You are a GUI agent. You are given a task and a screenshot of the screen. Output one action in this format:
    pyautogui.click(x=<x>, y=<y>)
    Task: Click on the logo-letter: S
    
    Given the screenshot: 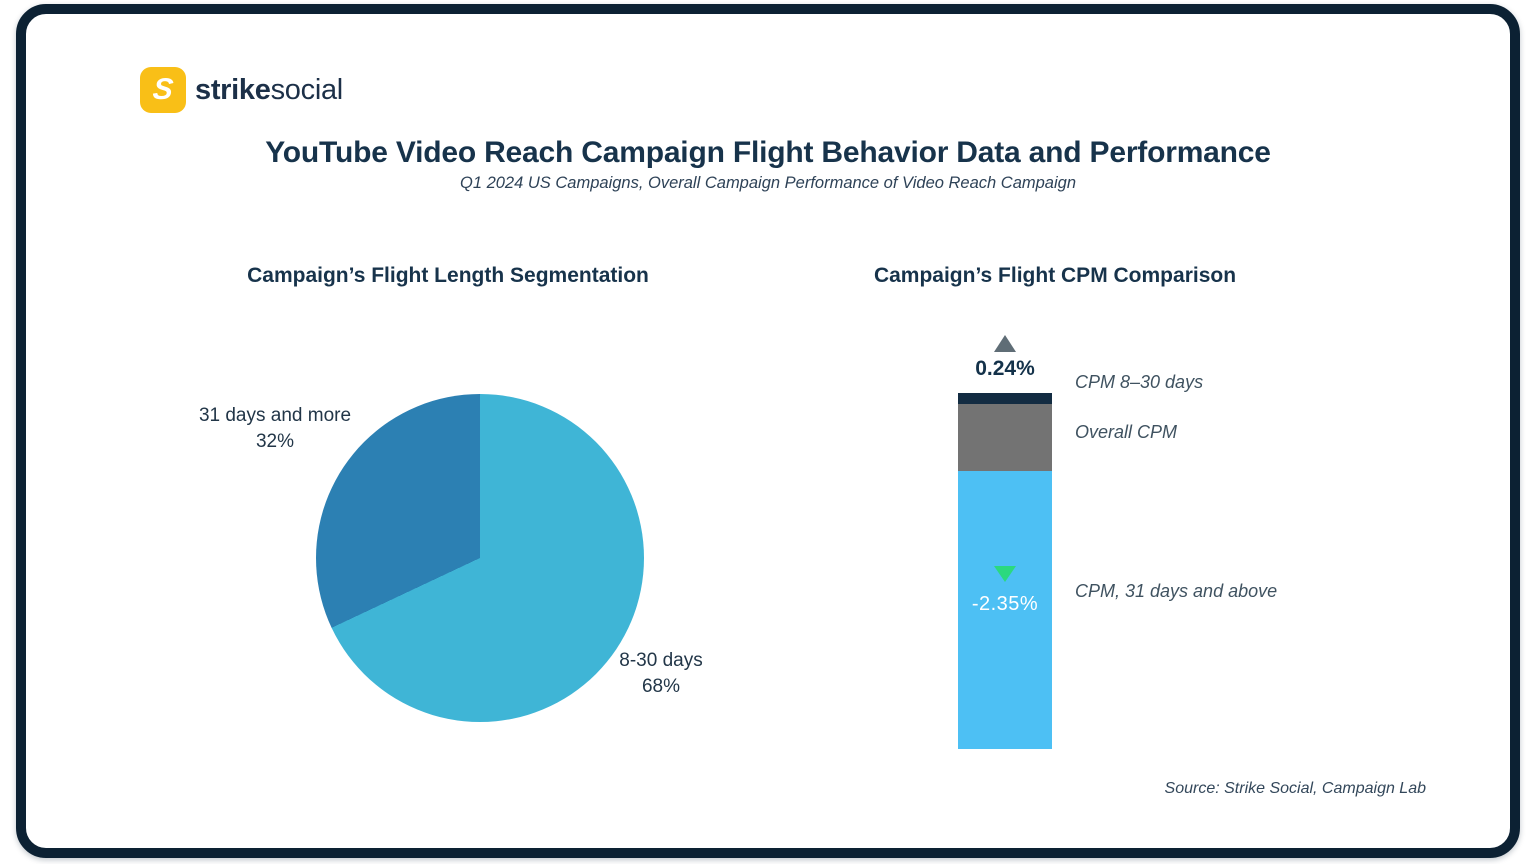 What is the action you would take?
    pyautogui.click(x=163, y=89)
    